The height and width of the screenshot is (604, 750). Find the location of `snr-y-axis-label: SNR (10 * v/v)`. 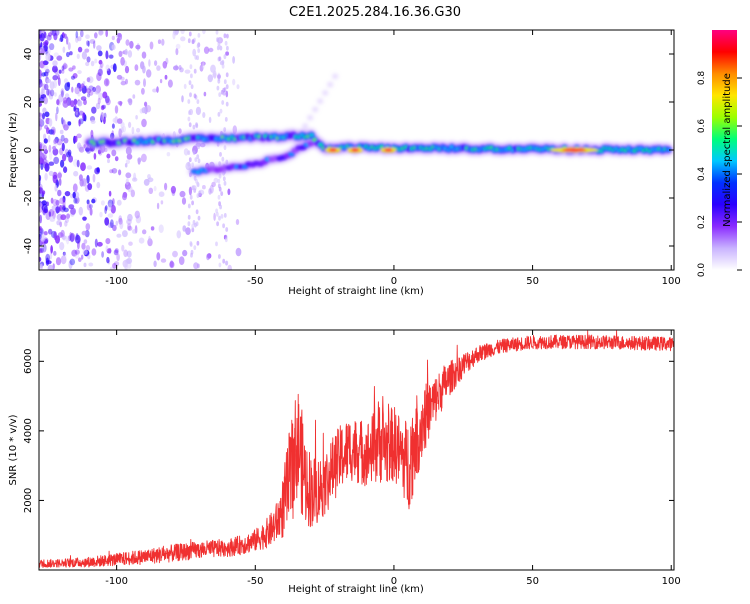

snr-y-axis-label: SNR (10 * v/v) is located at coordinates (13, 449).